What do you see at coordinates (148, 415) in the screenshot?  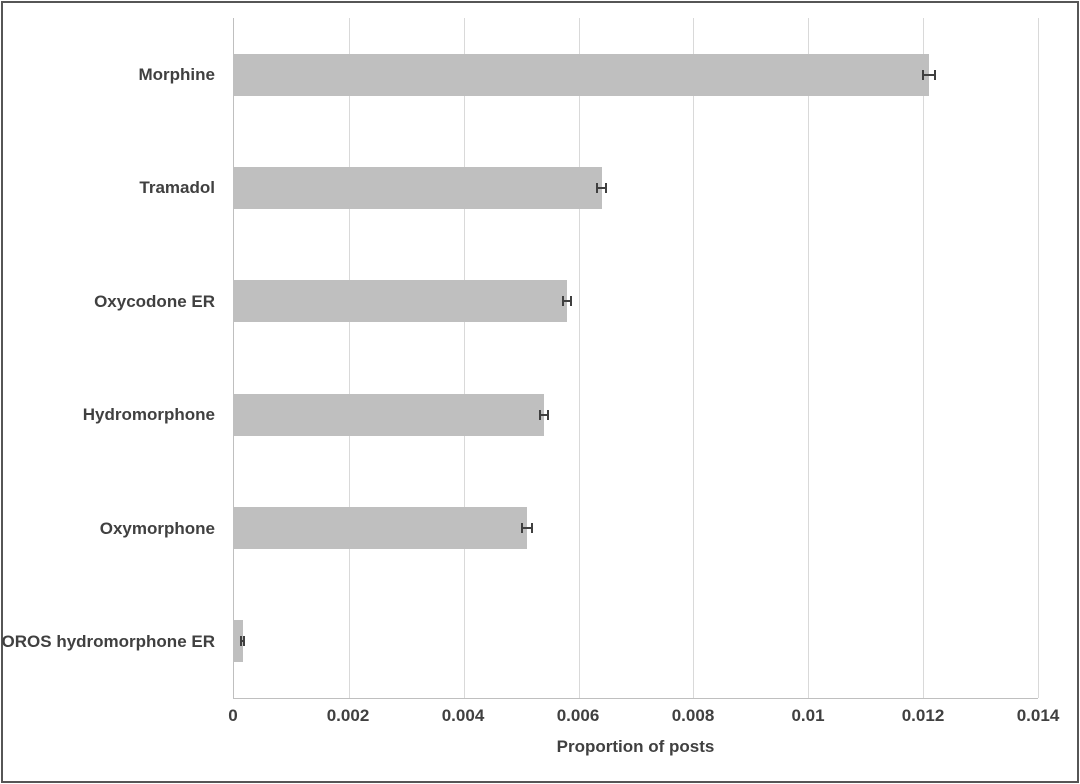 I see `category-label-hydromorphone: Hydromorphone` at bounding box center [148, 415].